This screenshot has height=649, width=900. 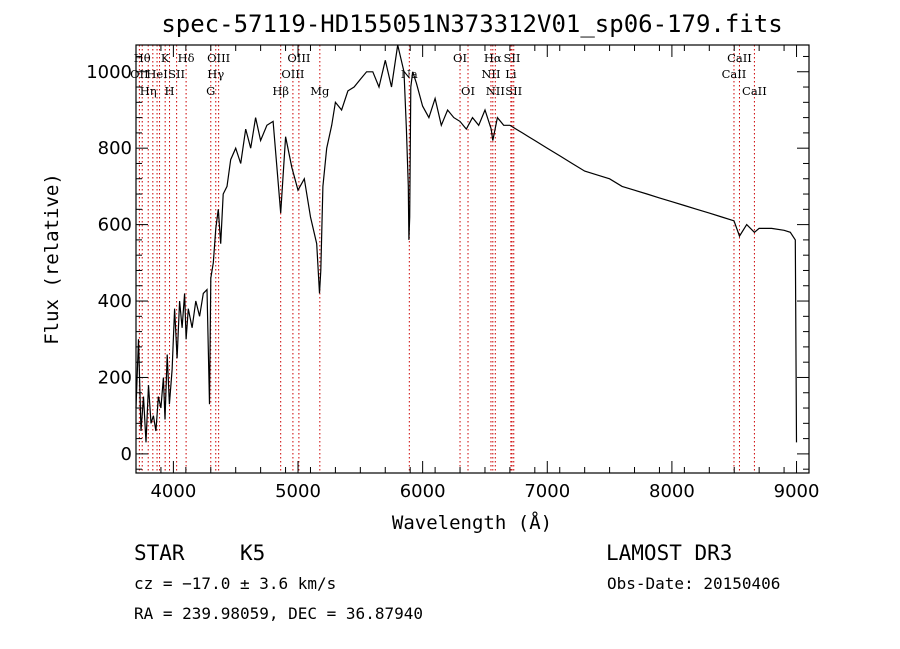 What do you see at coordinates (693, 583) in the screenshot?
I see `obs-date: Obs-Date: 20150406` at bounding box center [693, 583].